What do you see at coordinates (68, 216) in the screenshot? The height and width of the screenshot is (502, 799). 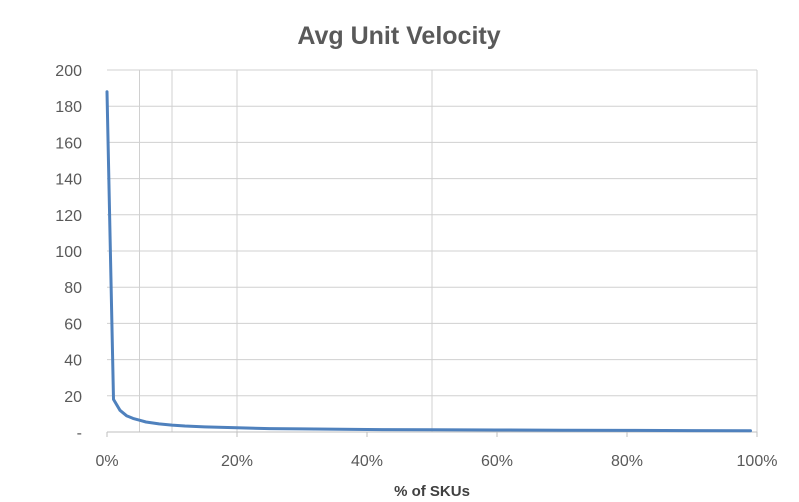 I see `y-tick-label: 120` at bounding box center [68, 216].